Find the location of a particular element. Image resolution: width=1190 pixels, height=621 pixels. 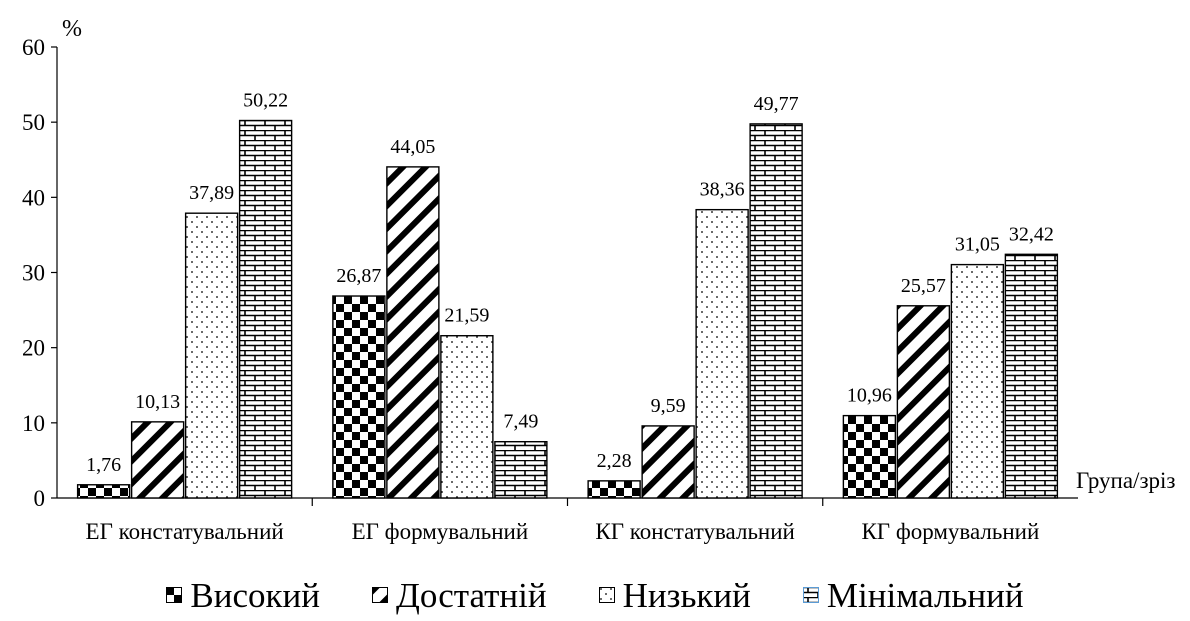

x-axis-title: Група/зріз is located at coordinates (1126, 480).